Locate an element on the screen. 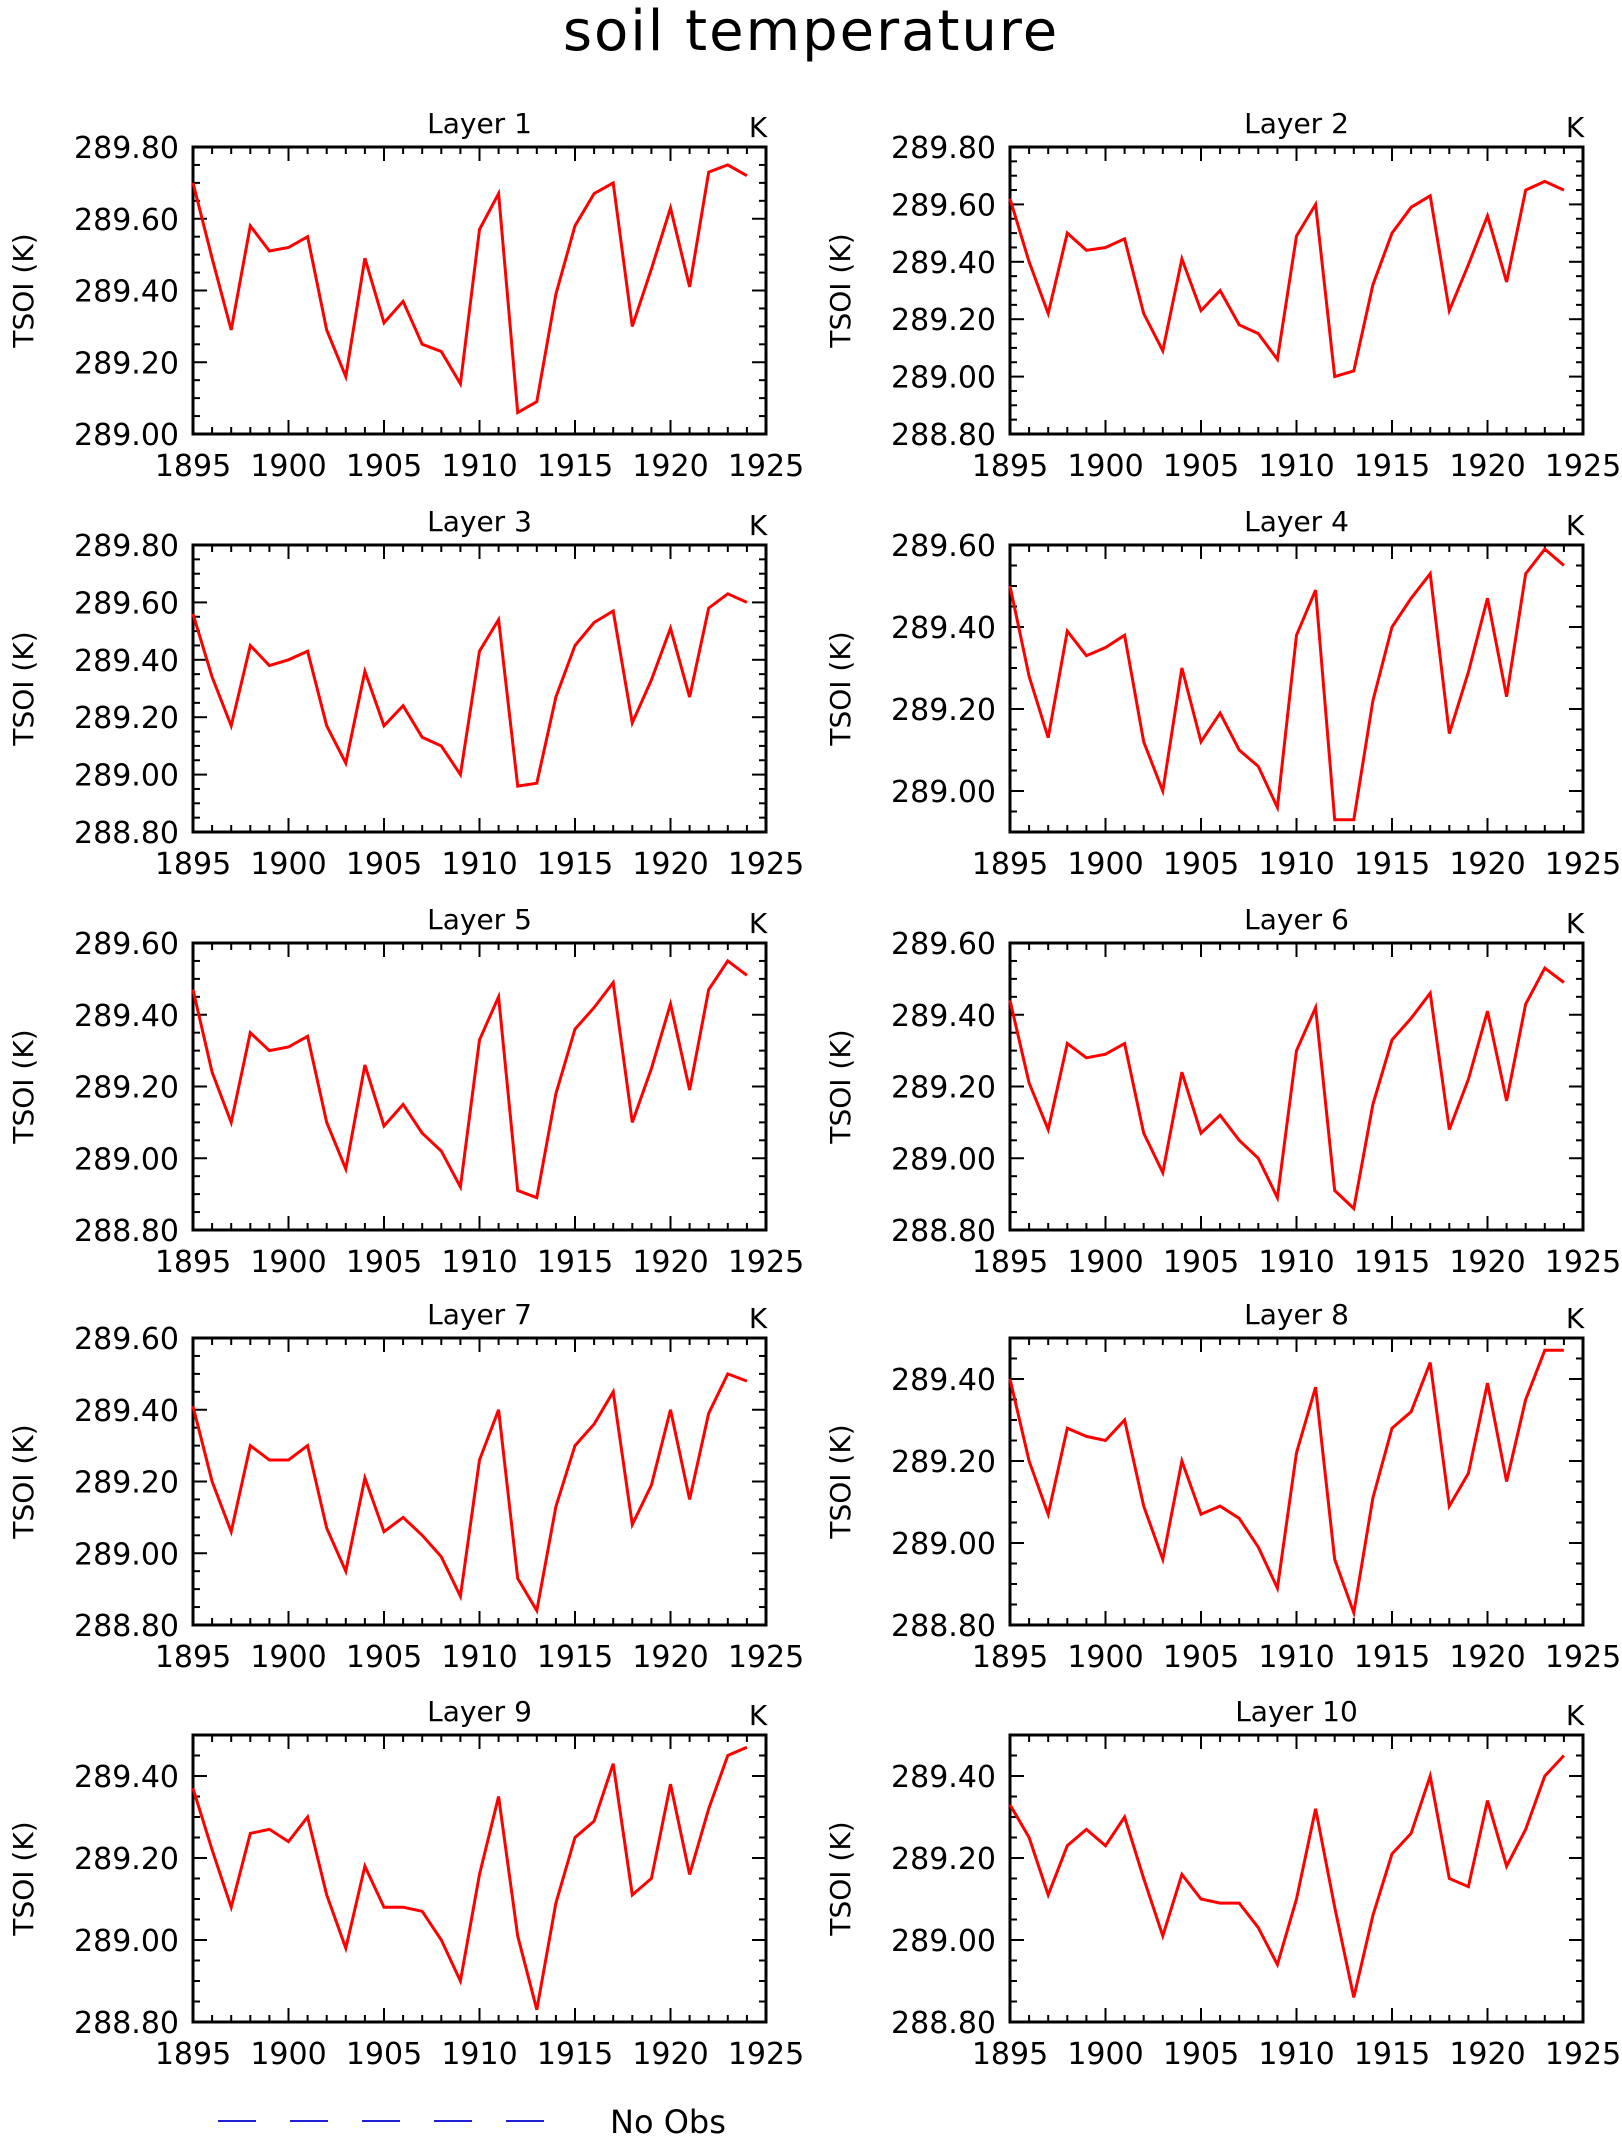 This screenshot has width=1622, height=2146. x-tick-label: 1895 is located at coordinates (193, 2054).